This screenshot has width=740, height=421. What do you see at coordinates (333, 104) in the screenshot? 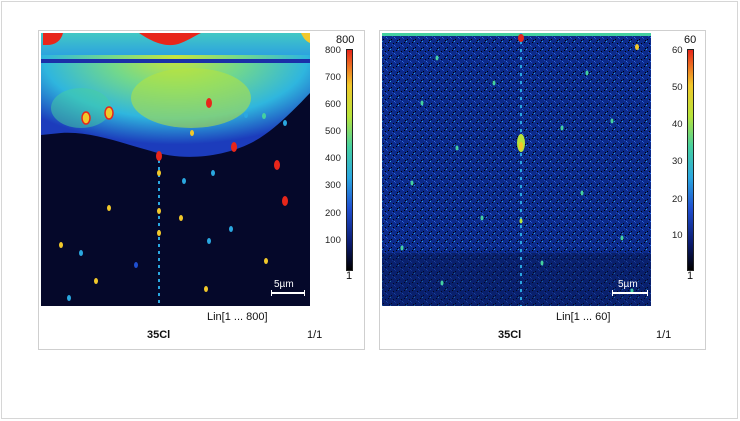
I see `colorbar-tick: 600` at bounding box center [333, 104].